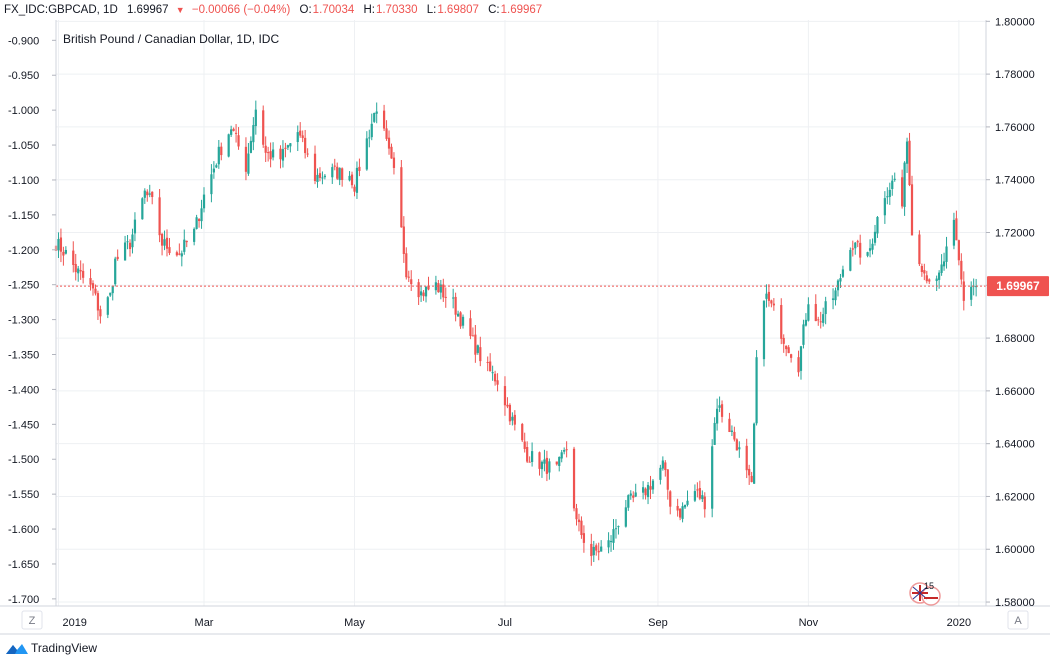 The image size is (1050, 660). Describe the element at coordinates (23, 390) in the screenshot. I see `left-tick-label: -1.400` at that location.